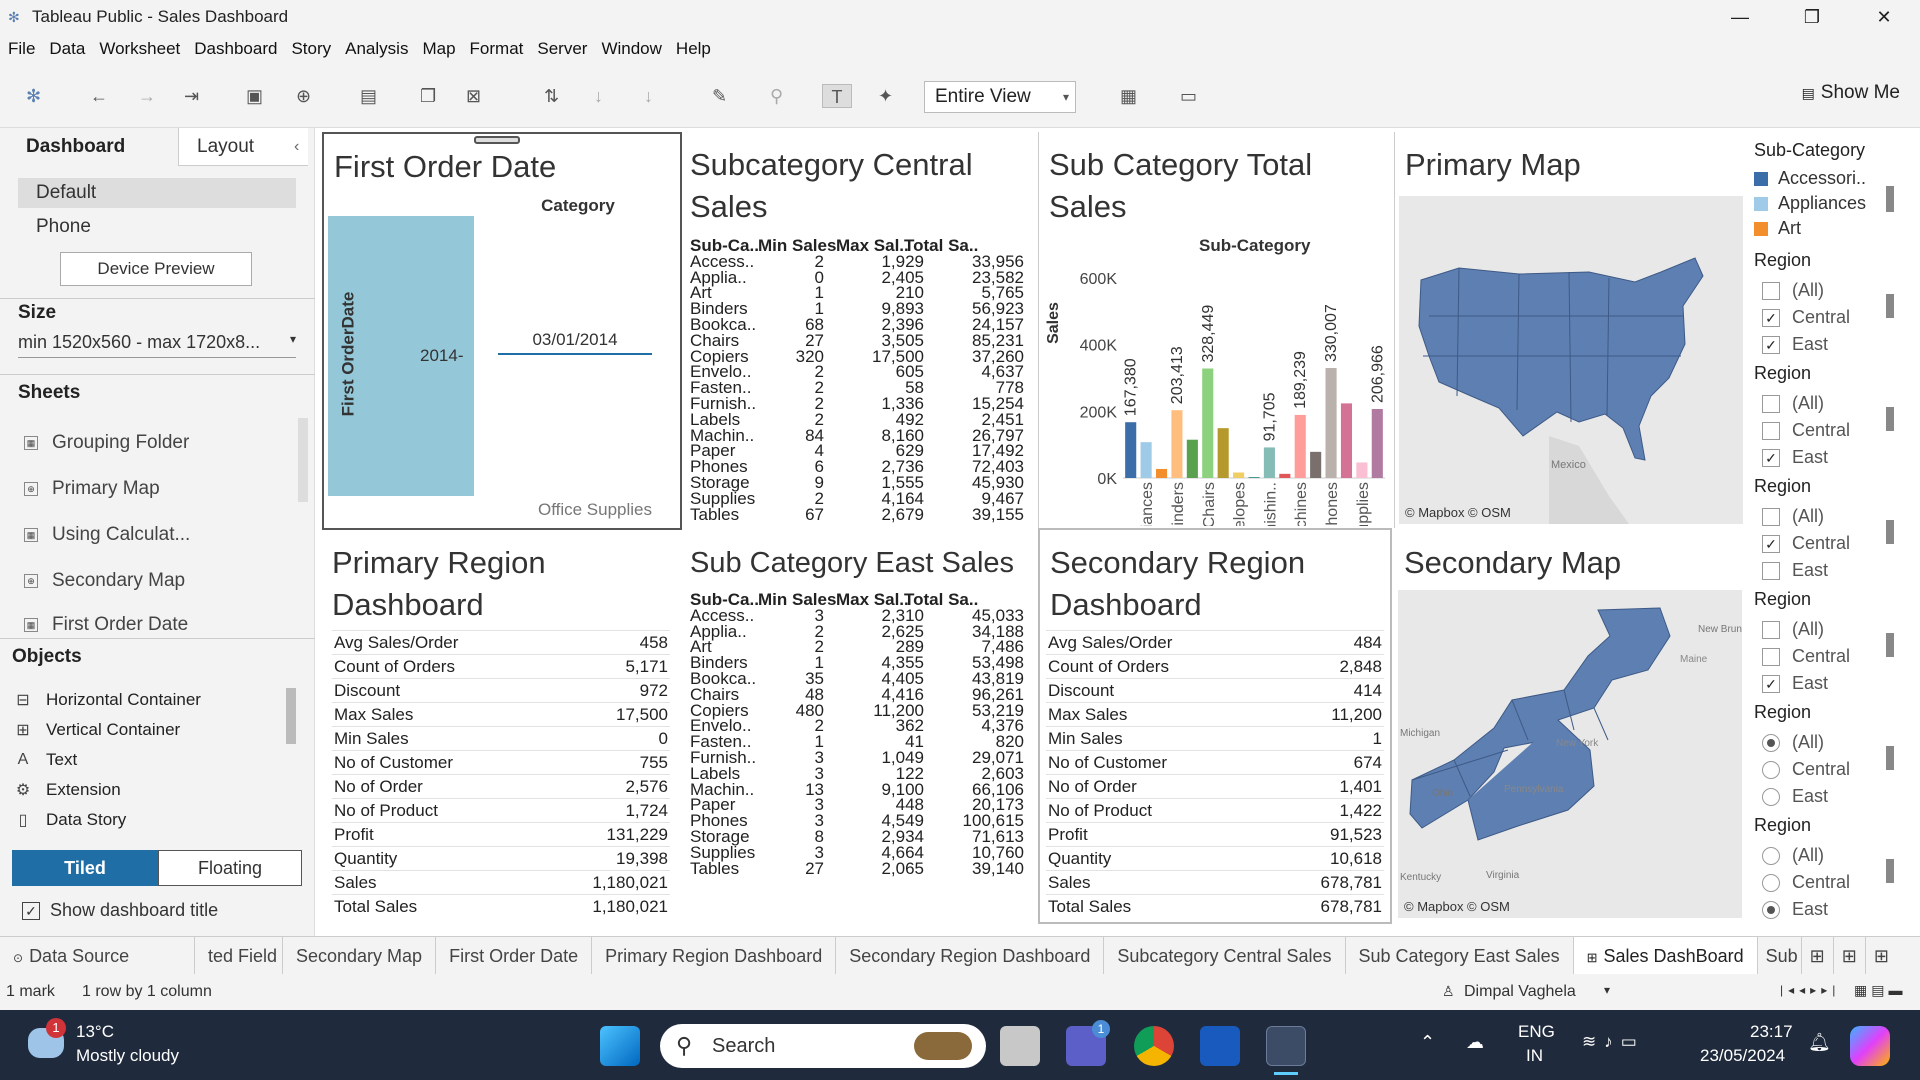 The width and height of the screenshot is (1920, 1080). What do you see at coordinates (1810, 178) in the screenshot?
I see `legend-item: Accessori..` at bounding box center [1810, 178].